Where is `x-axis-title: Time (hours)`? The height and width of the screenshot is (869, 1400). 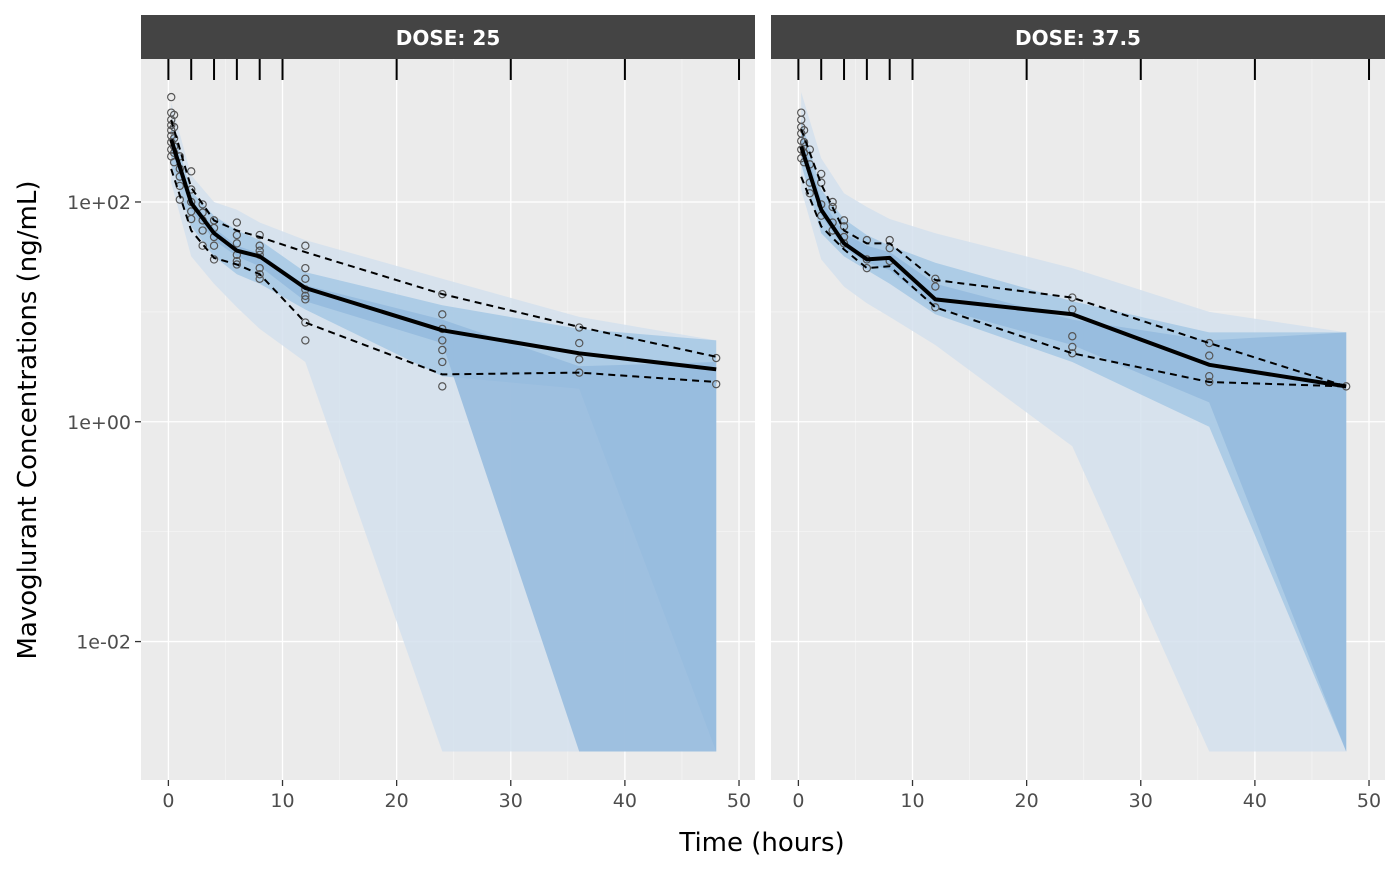 x-axis-title: Time (hours) is located at coordinates (761, 843).